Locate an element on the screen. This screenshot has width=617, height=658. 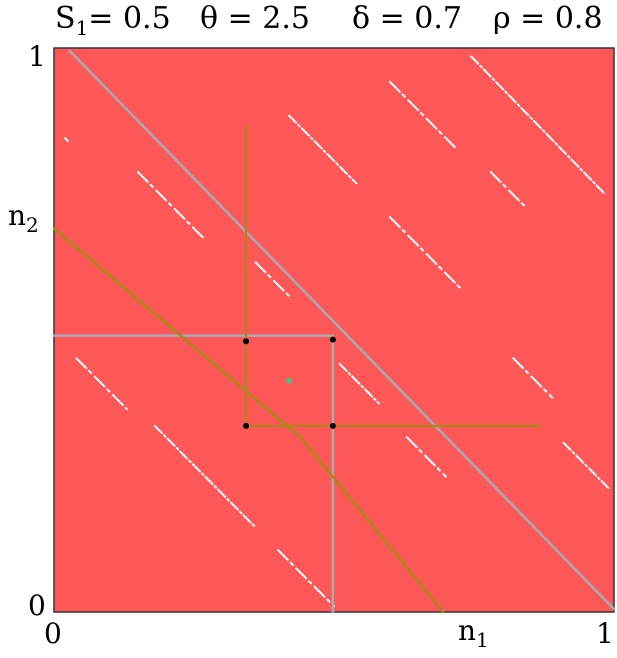
param-s1: S1= 0.5 is located at coordinates (113, 23).